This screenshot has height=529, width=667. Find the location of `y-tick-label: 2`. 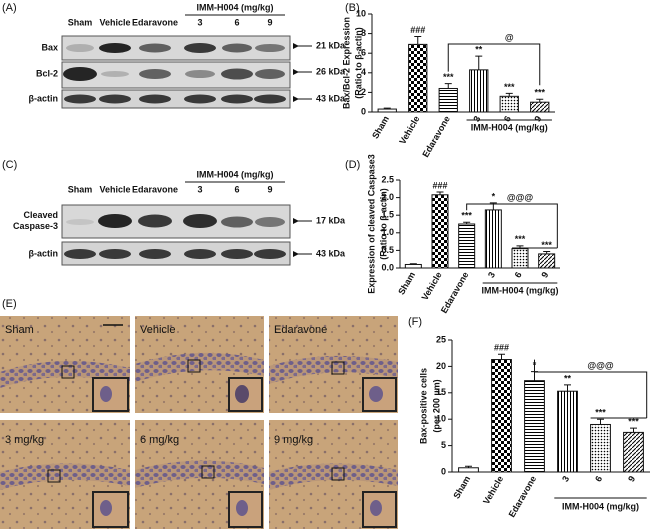

y-tick-label: 2 is located at coordinates (363, 92).